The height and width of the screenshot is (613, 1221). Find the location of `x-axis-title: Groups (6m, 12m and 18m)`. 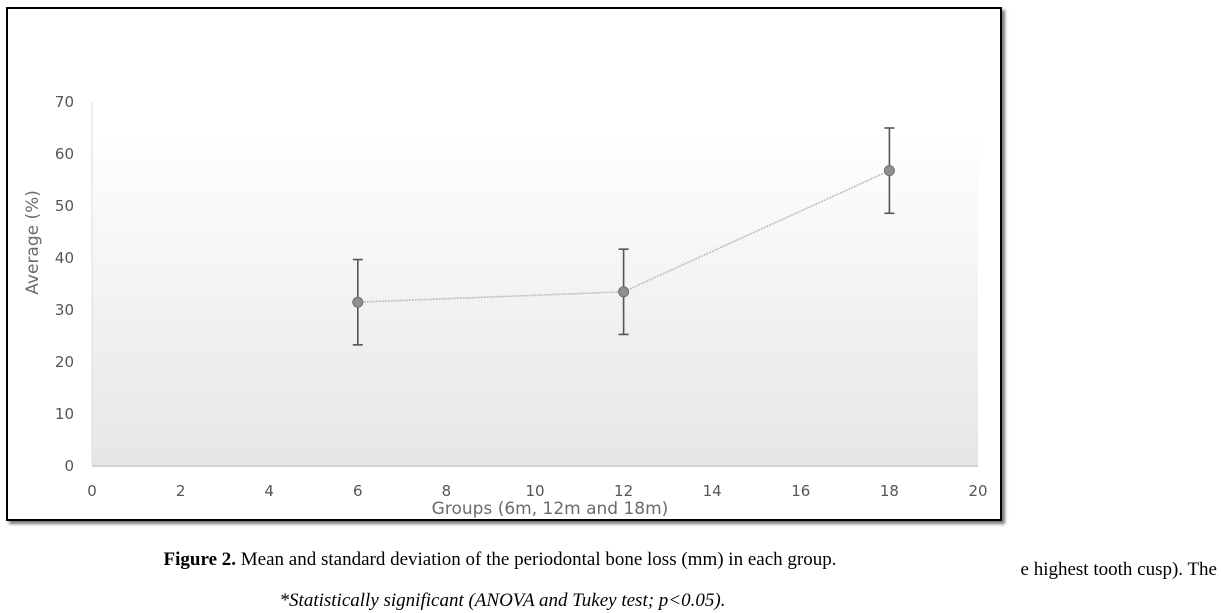

x-axis-title: Groups (6m, 12m and 18m) is located at coordinates (550, 509).